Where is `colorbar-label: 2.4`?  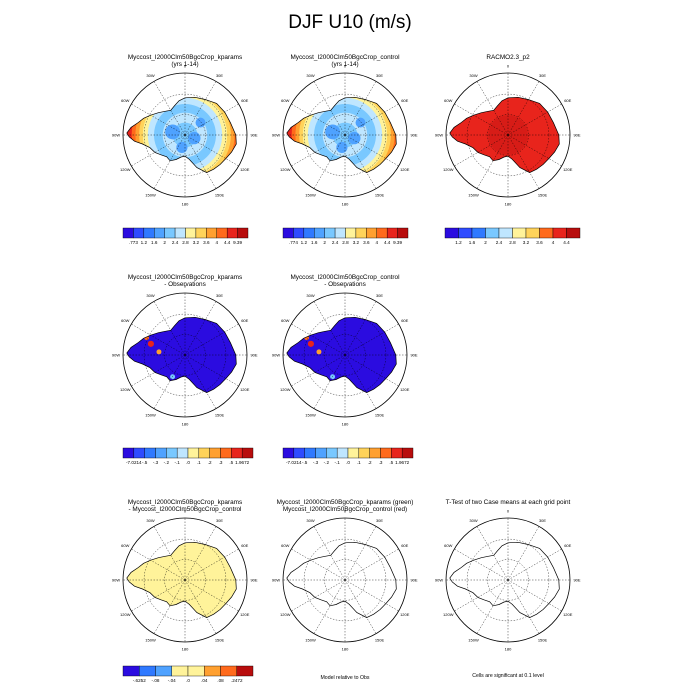 colorbar-label: 2.4 is located at coordinates (499, 242).